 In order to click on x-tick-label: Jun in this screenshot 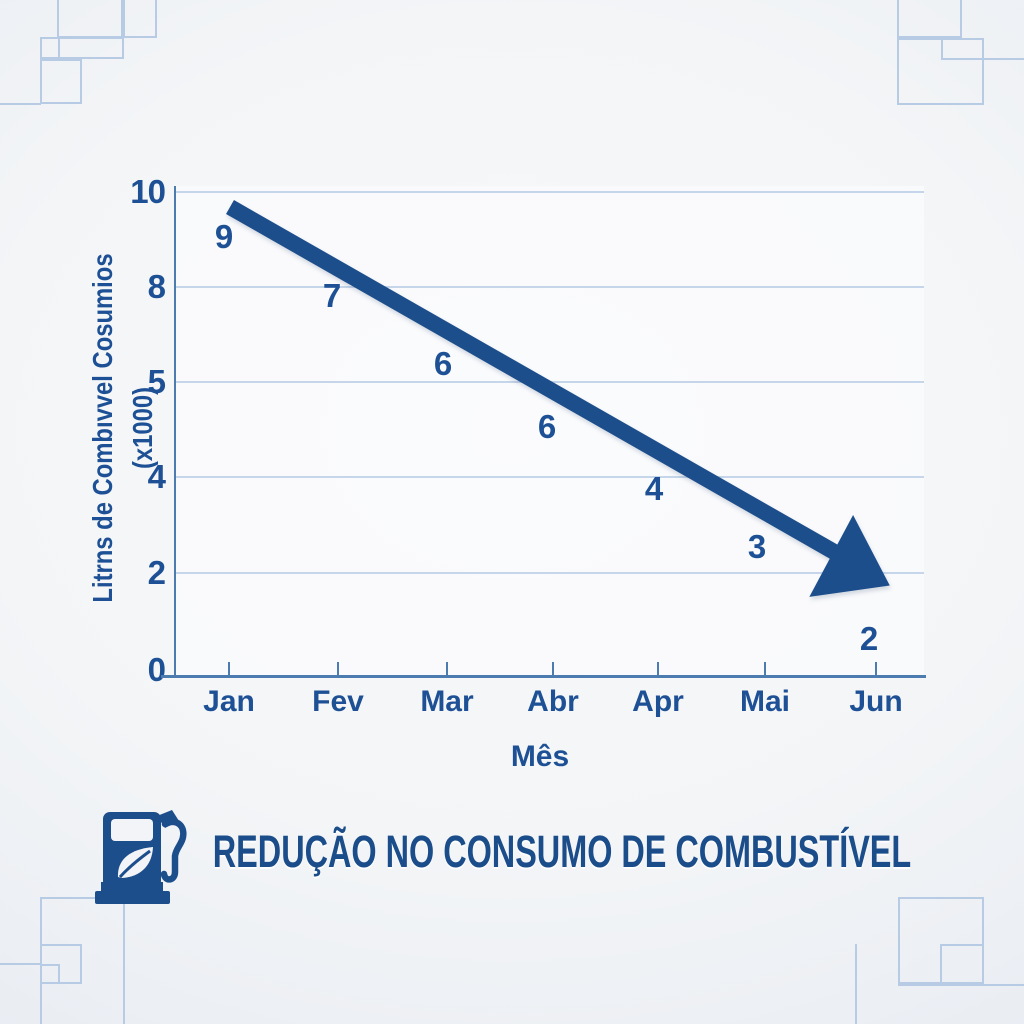, I will do `click(876, 701)`.